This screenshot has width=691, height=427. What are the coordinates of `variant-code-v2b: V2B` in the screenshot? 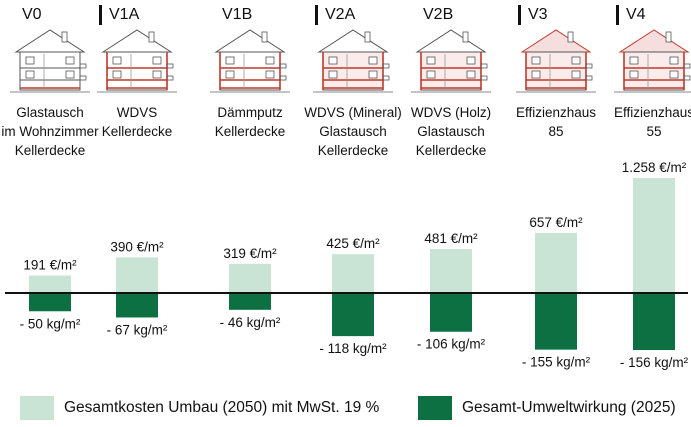 It's located at (438, 14).